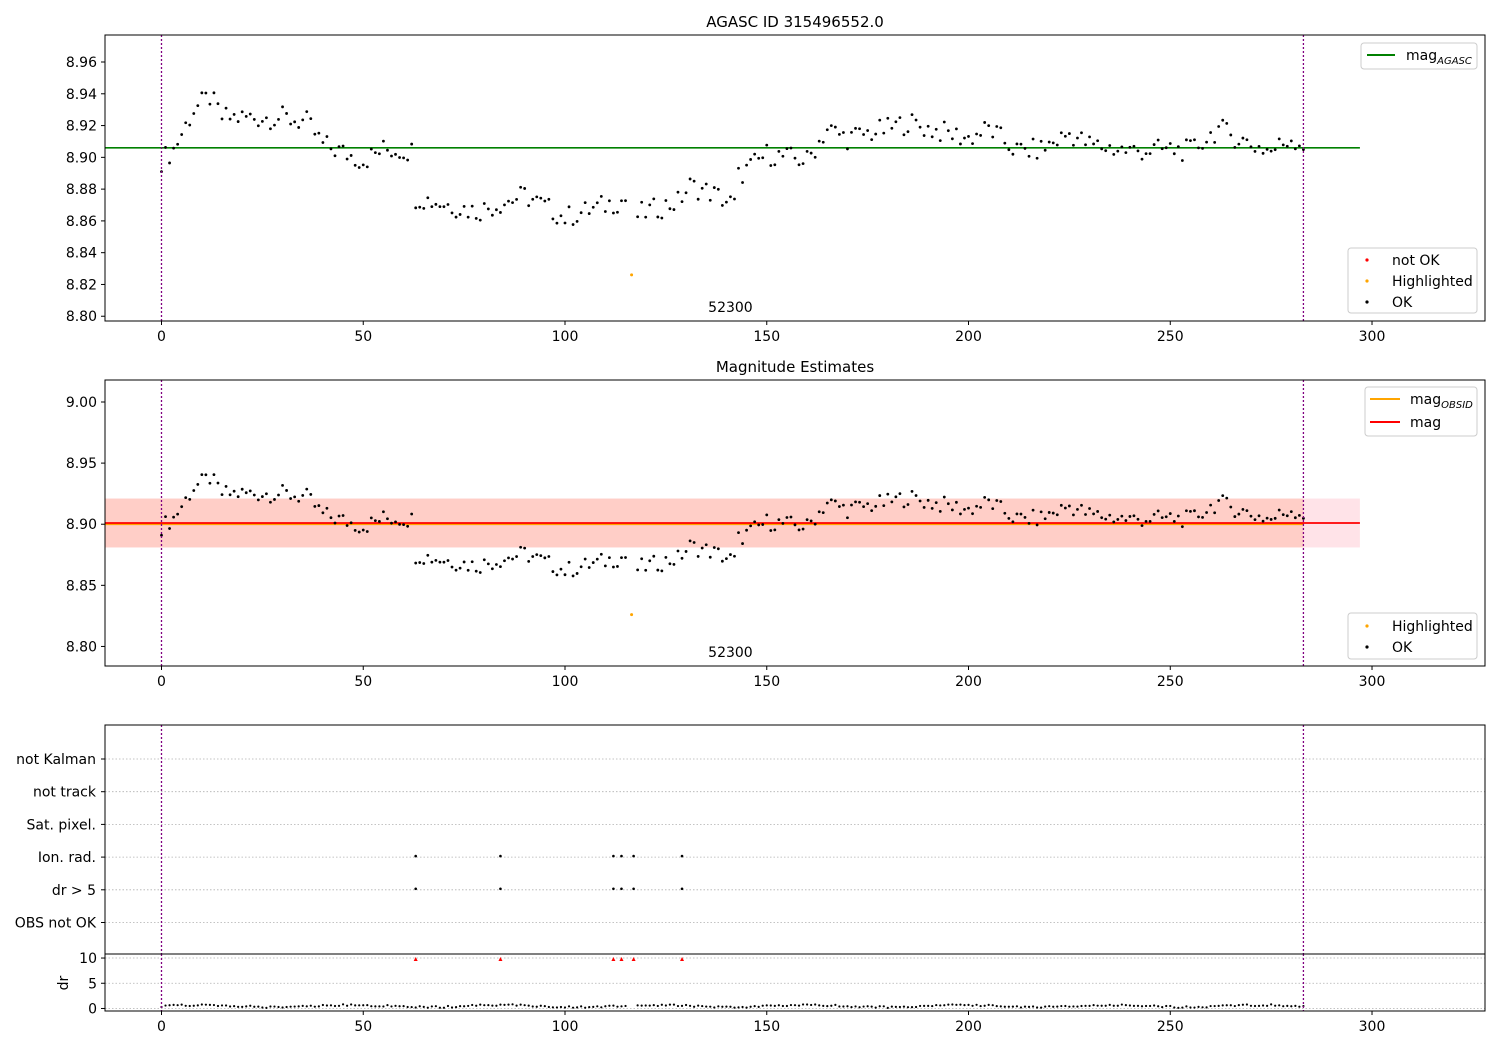 Image resolution: width=1500 pixels, height=1050 pixels. I want to click on agasc-legend-top: magAGASC, so click(1419, 56).